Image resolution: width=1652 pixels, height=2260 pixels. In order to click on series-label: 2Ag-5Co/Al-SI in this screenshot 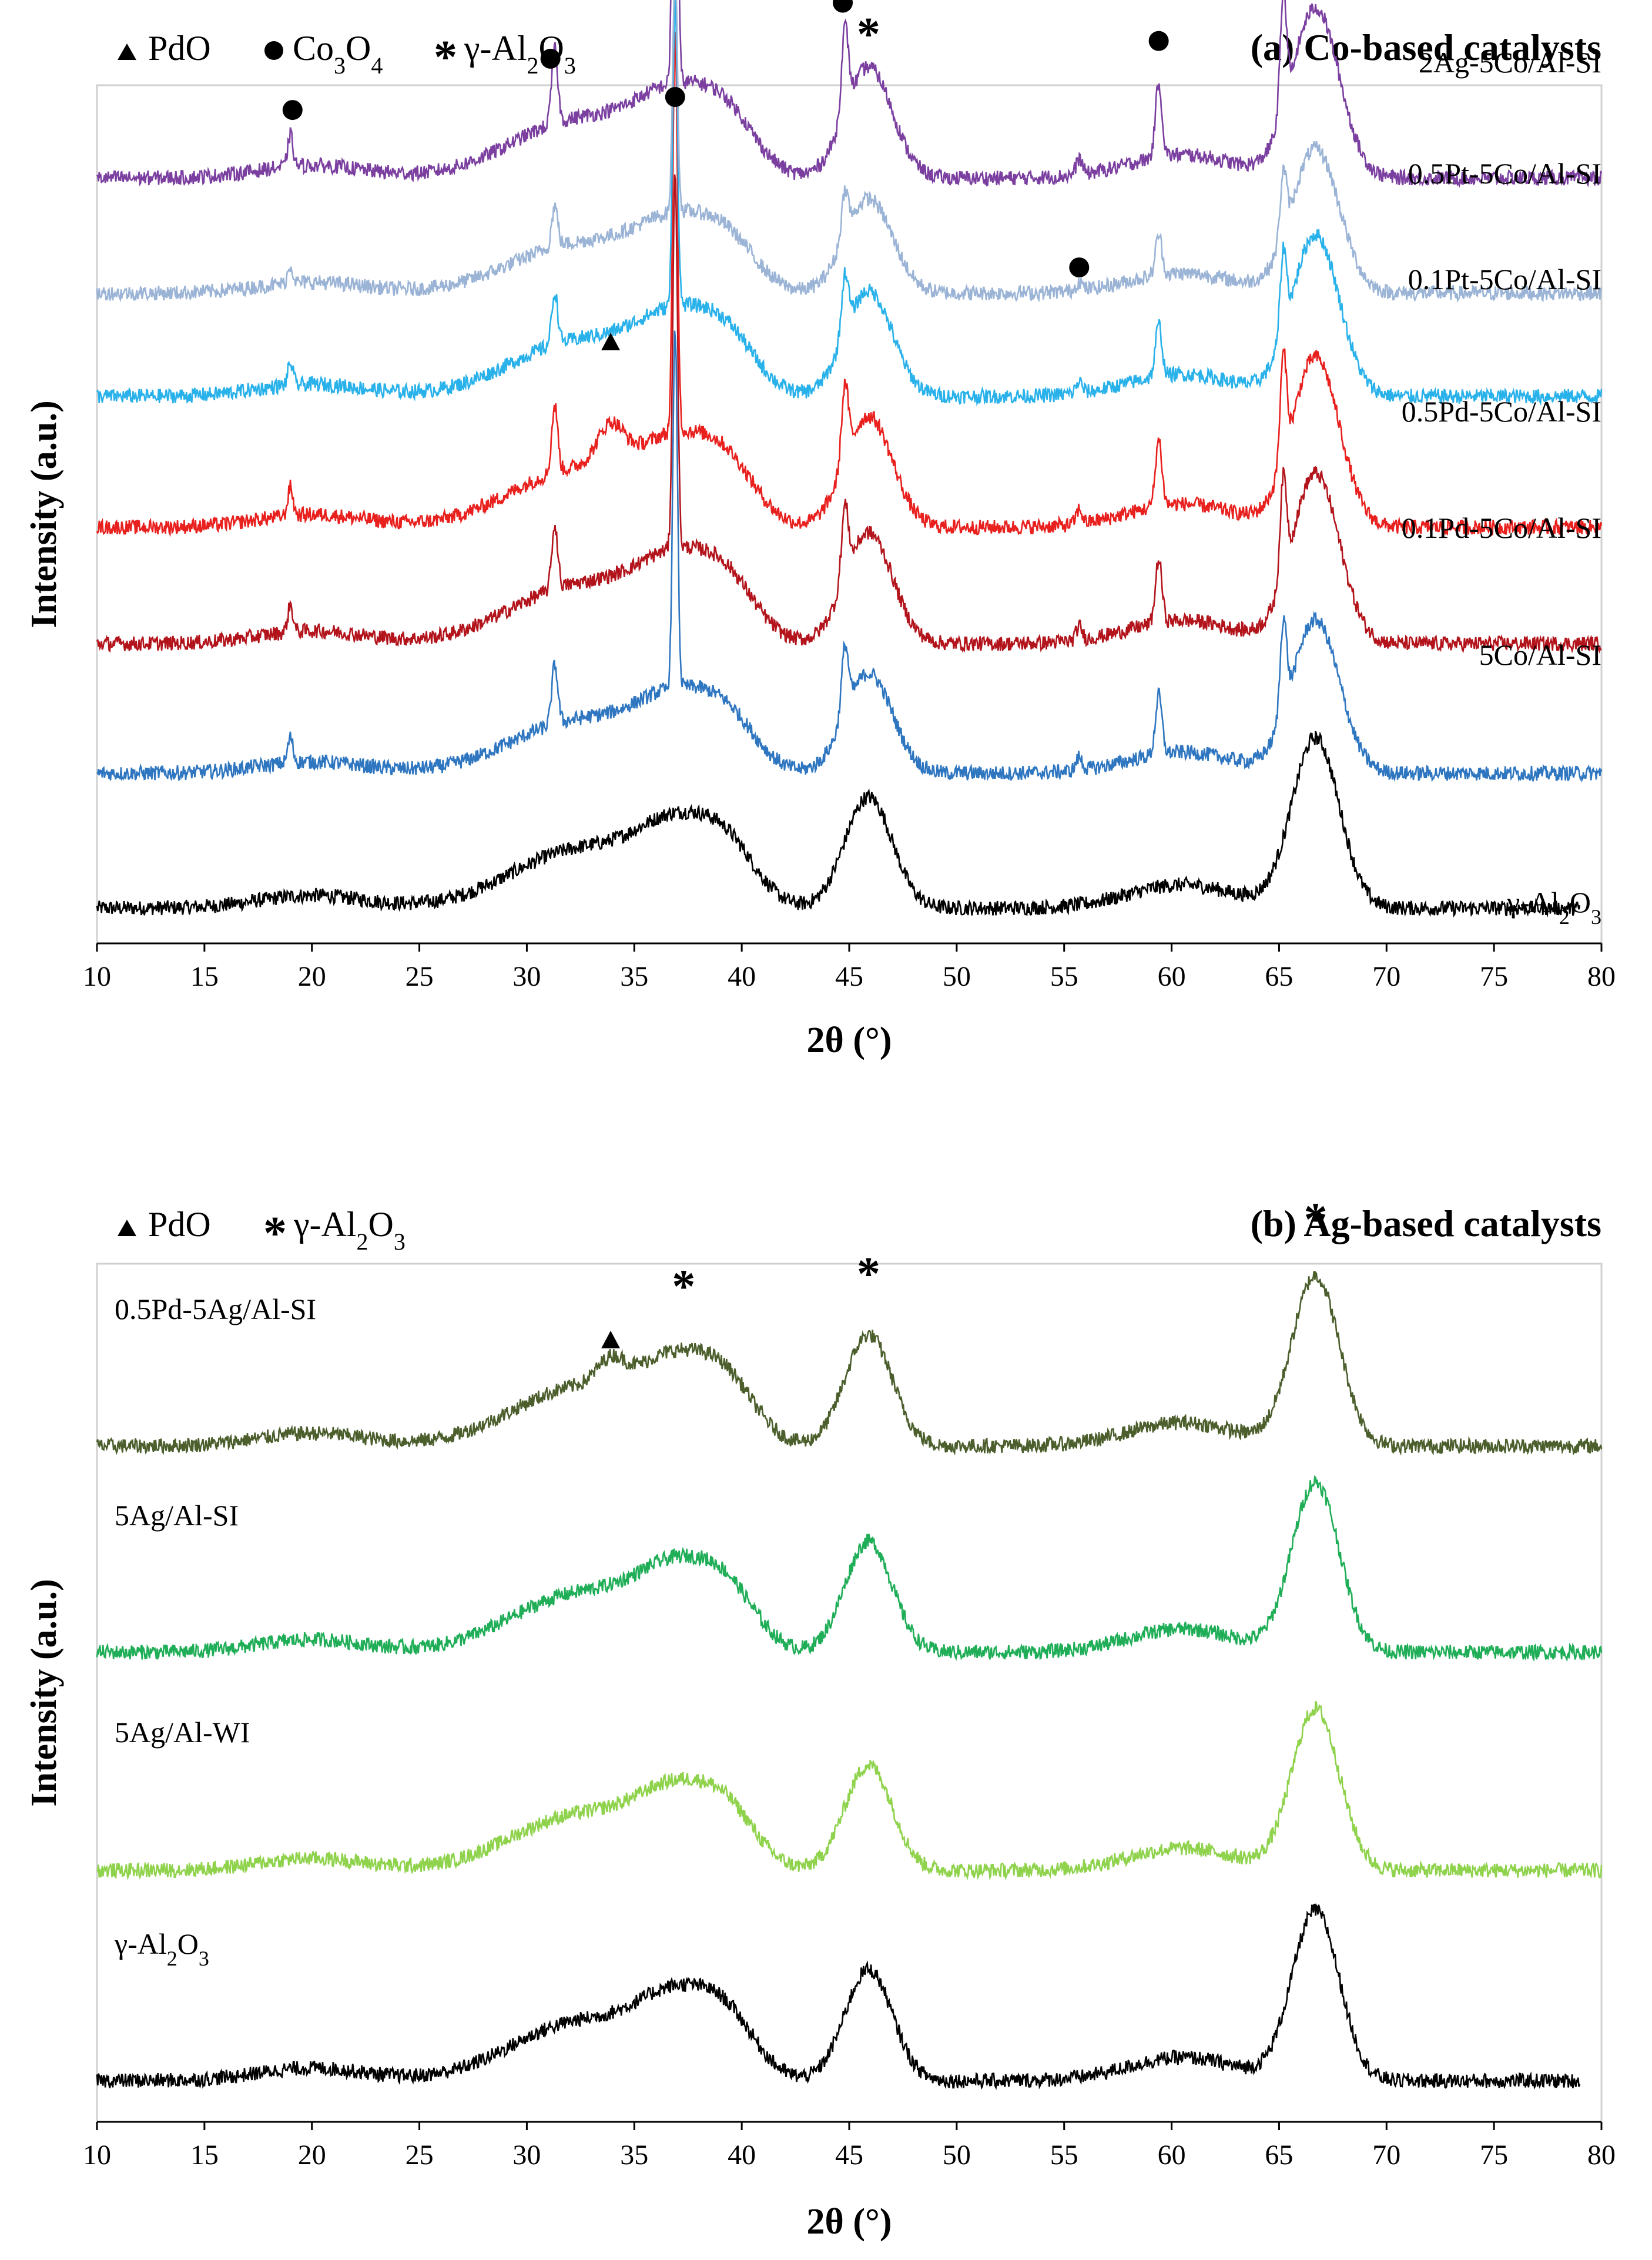, I will do `click(1510, 63)`.